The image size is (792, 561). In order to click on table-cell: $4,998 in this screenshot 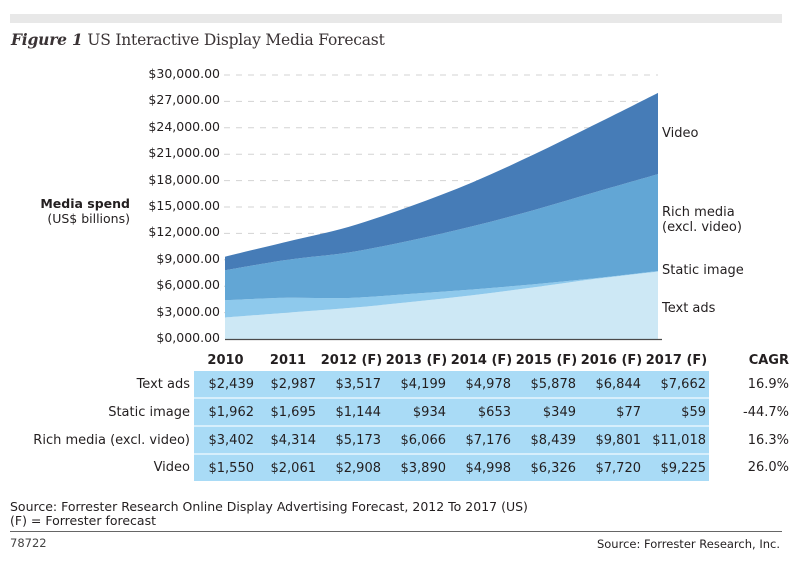, I will do `click(481, 467)`.